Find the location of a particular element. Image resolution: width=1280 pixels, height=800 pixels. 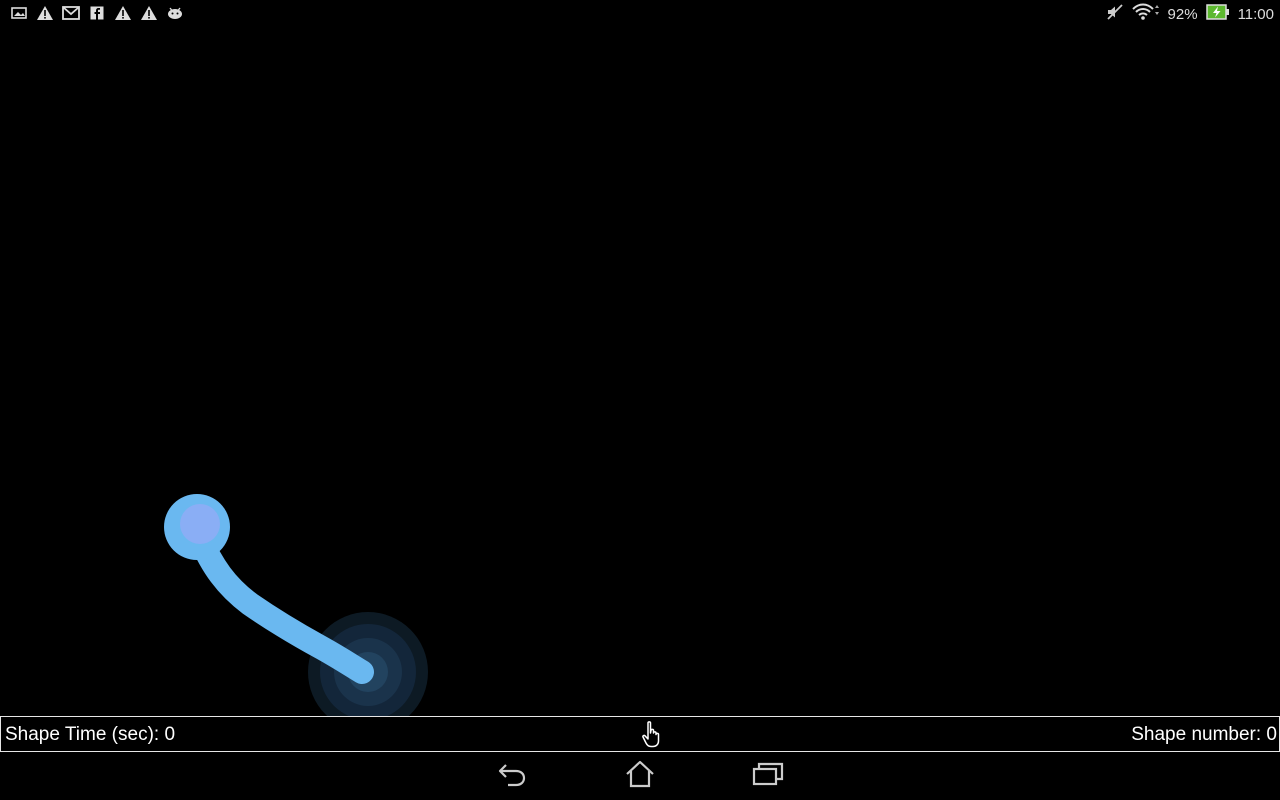

recent-apps-button is located at coordinates (768, 776).